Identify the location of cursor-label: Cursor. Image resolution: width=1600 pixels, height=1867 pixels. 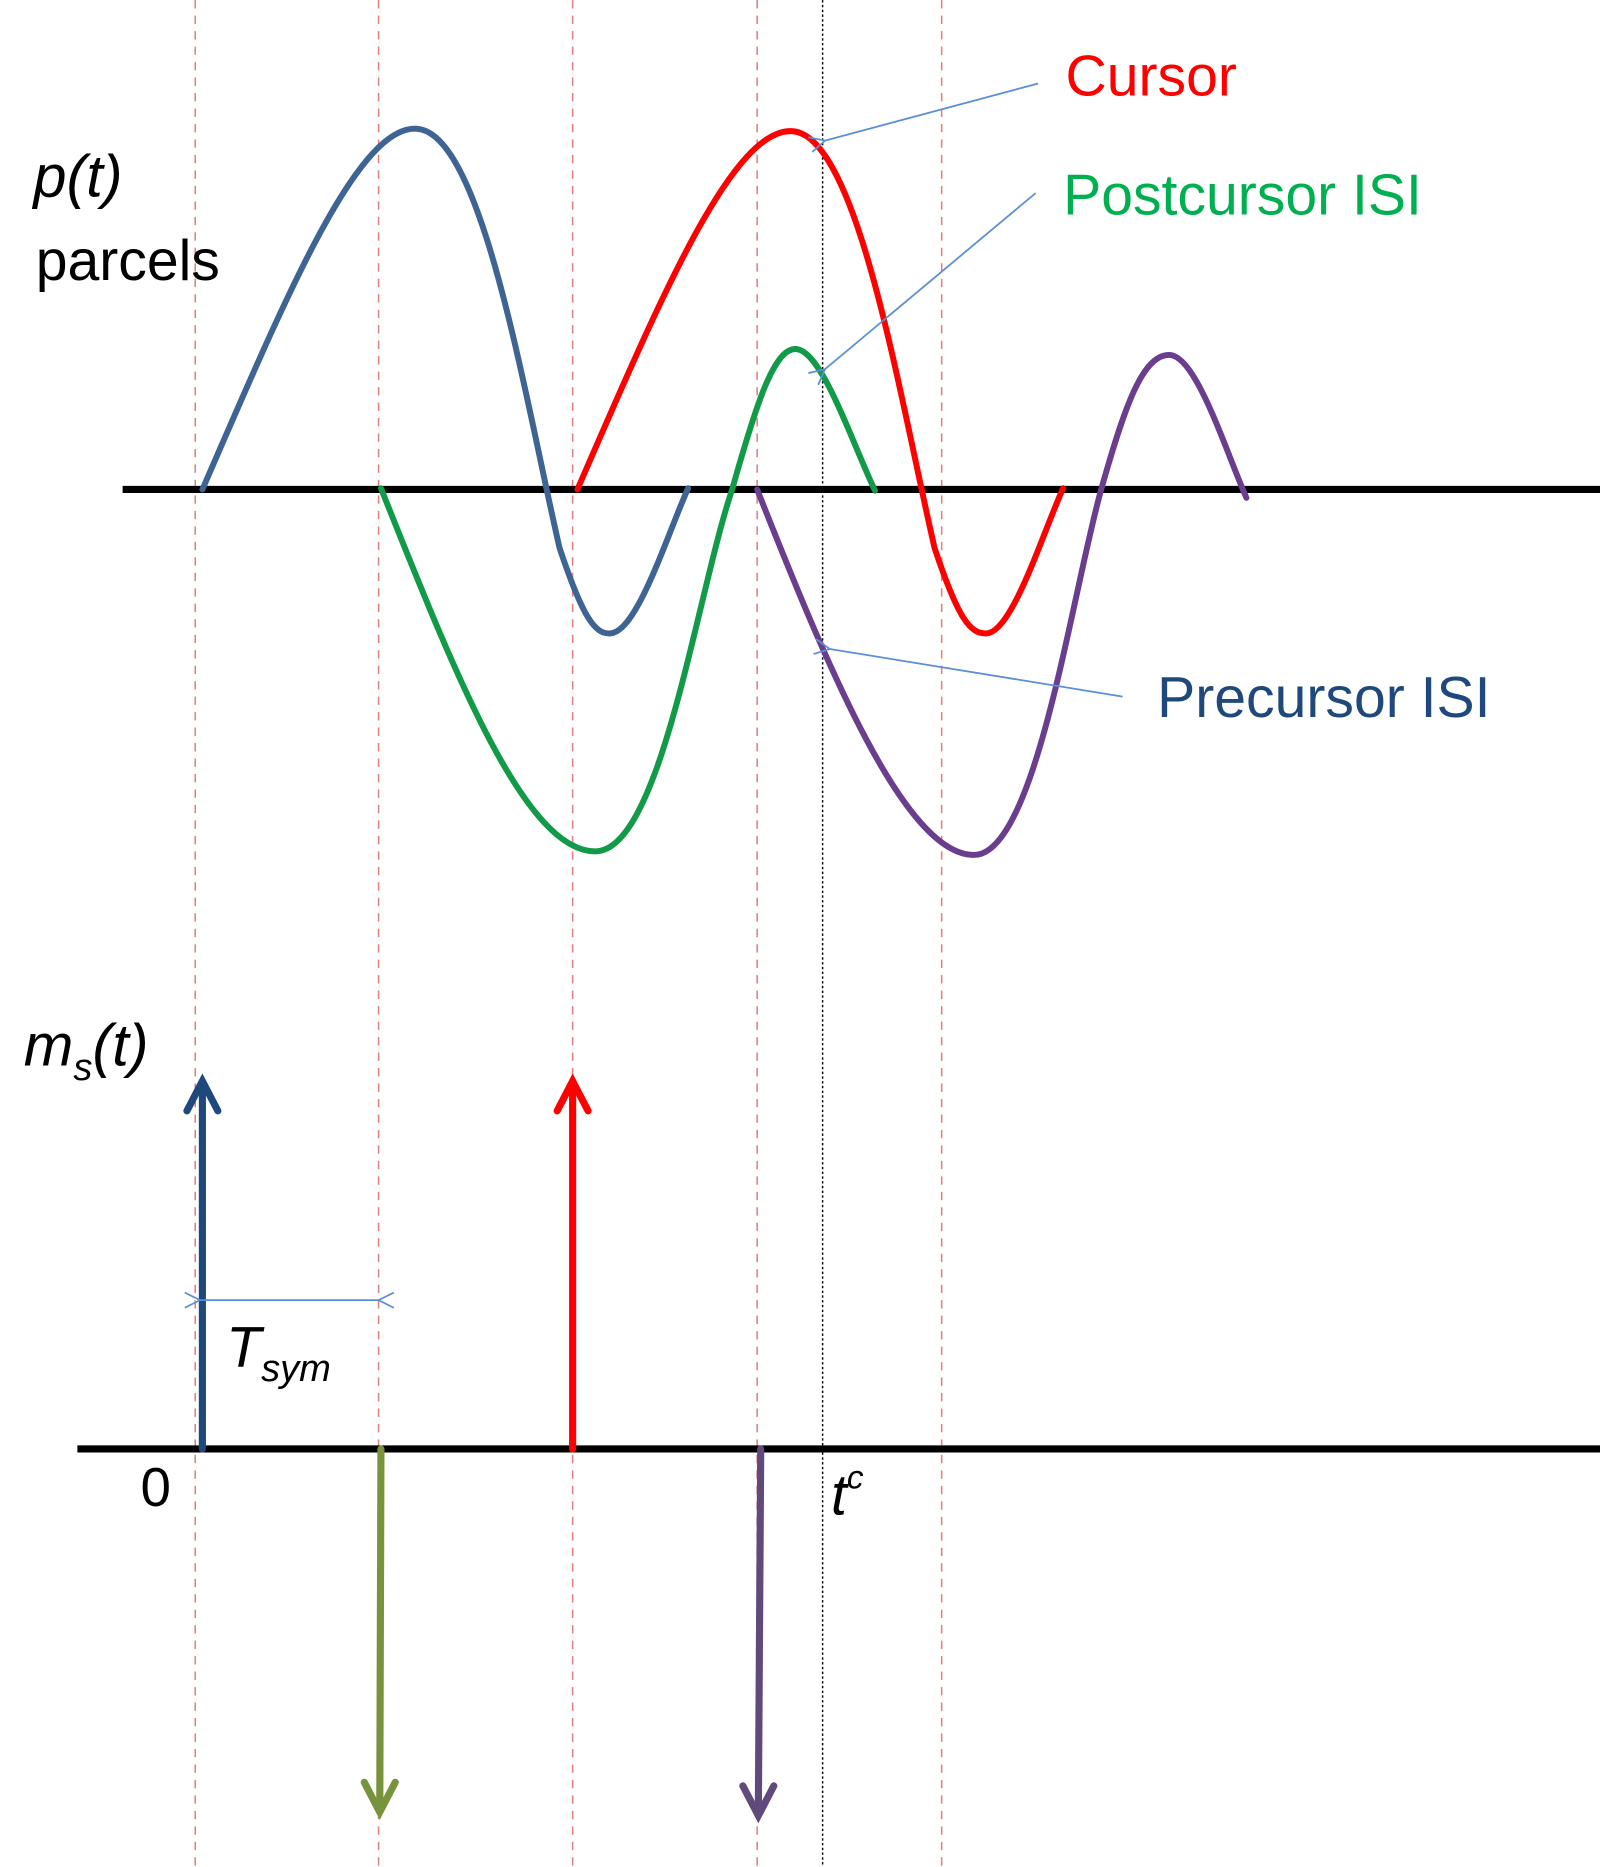
(1150, 76).